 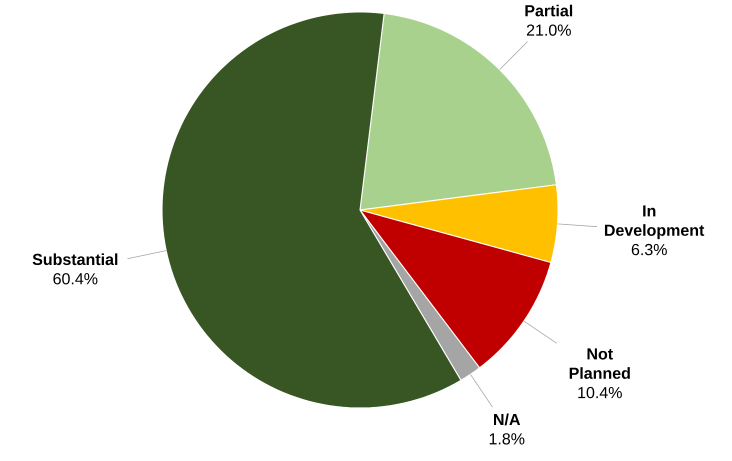 What do you see at coordinates (600, 363) in the screenshot?
I see `slice-label: Not Planned` at bounding box center [600, 363].